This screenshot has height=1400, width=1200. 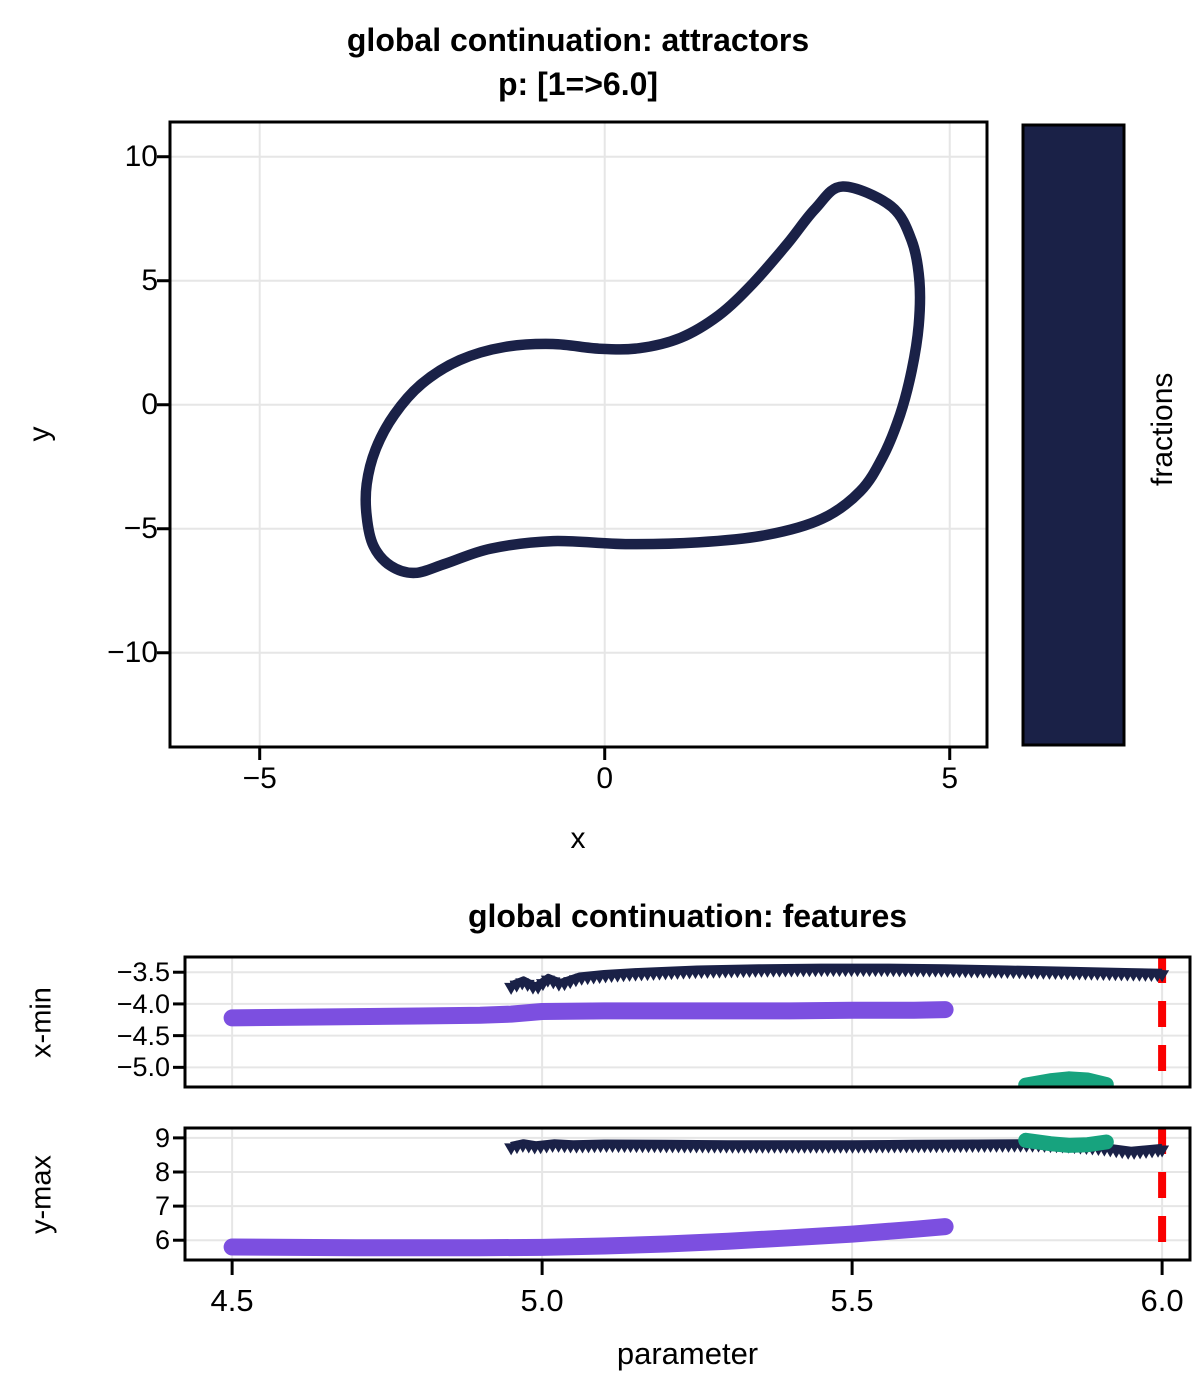 What do you see at coordinates (259, 778) in the screenshot?
I see `main-x-tick-label: −5` at bounding box center [259, 778].